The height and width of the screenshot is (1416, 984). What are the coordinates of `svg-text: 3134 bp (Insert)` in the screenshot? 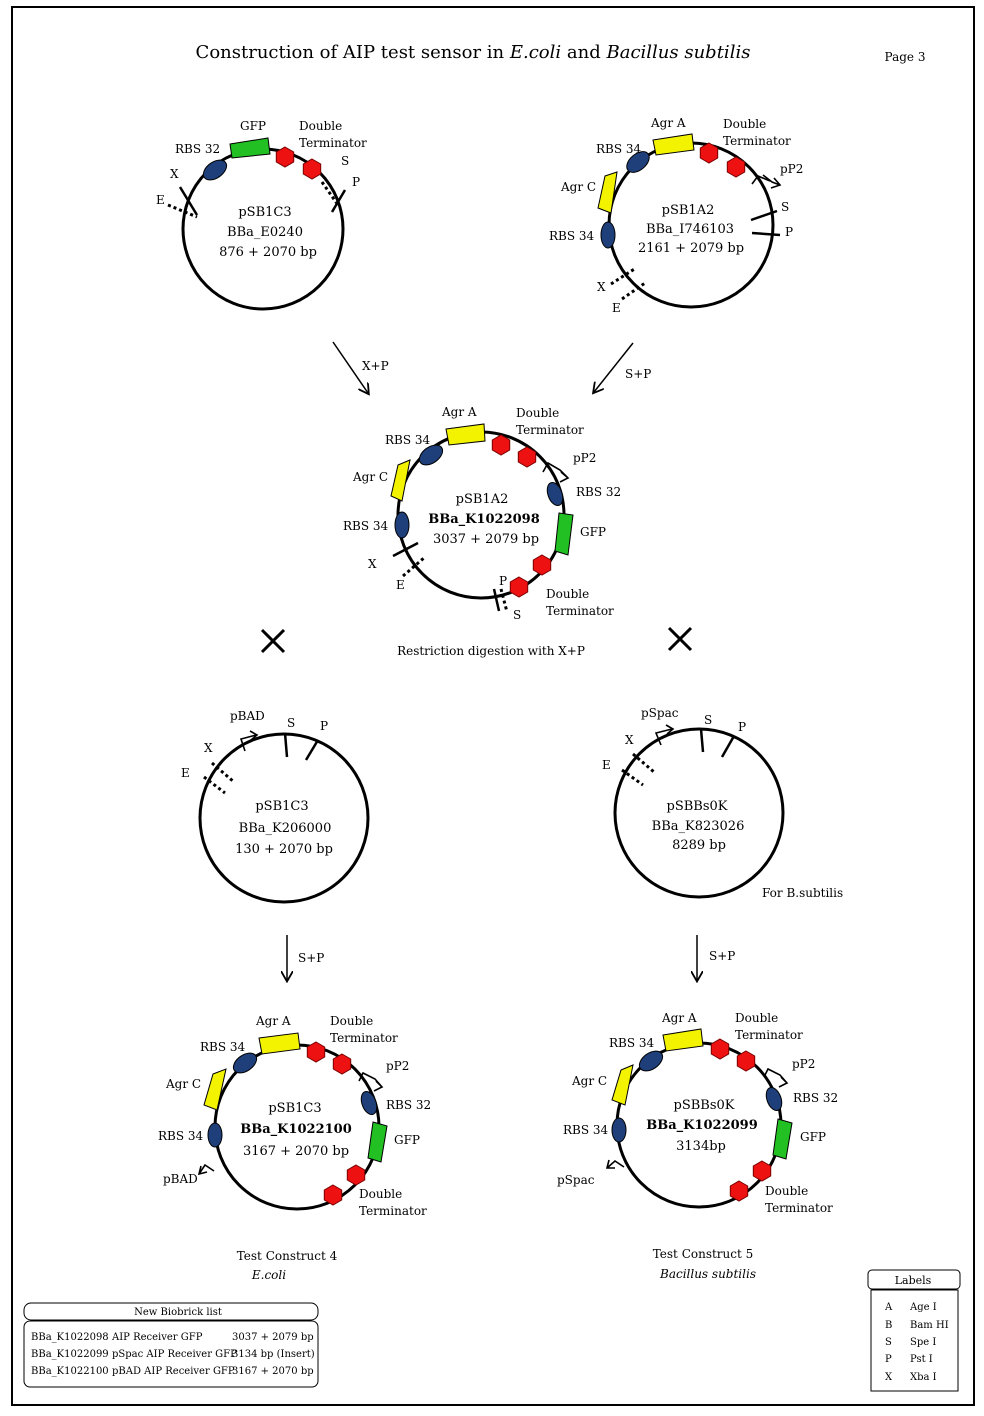 It's located at (273, 1354).